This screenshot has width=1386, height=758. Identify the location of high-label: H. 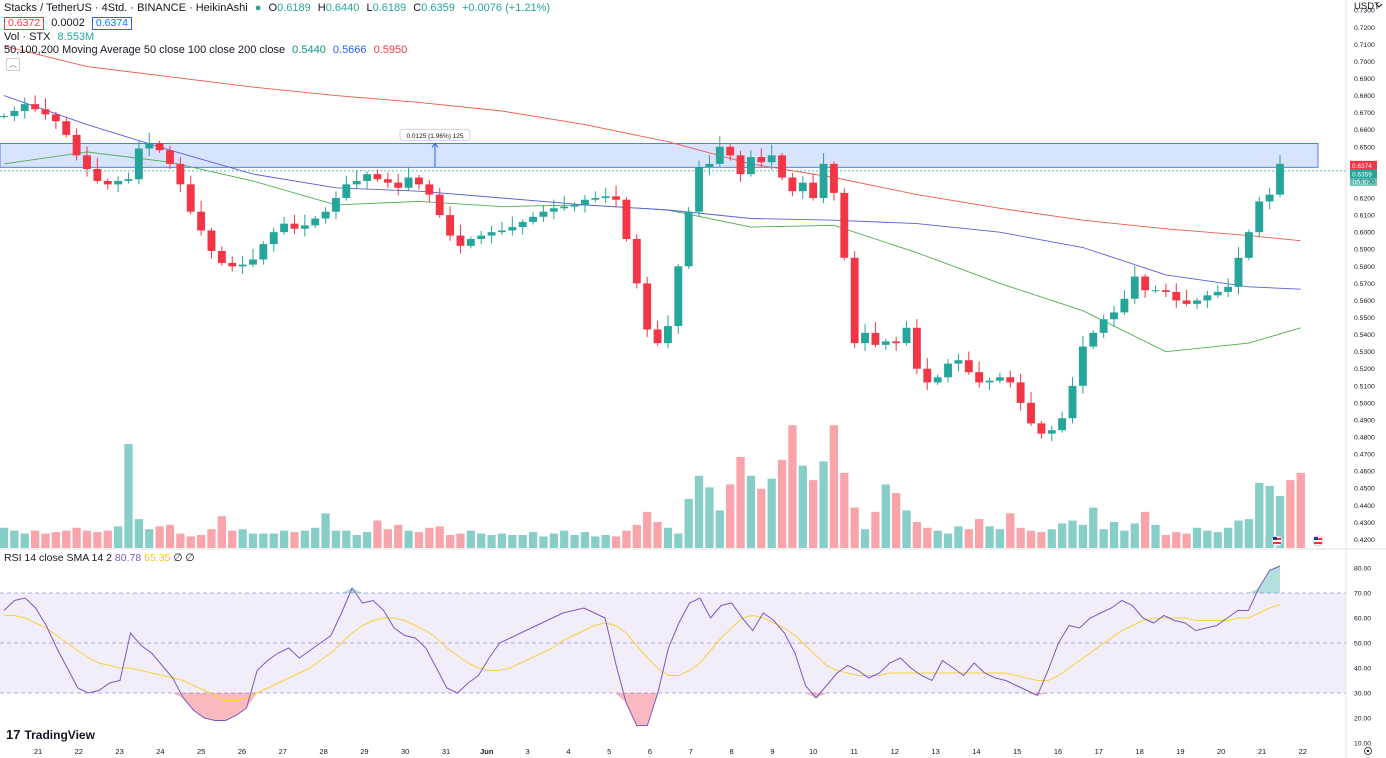
(321, 8).